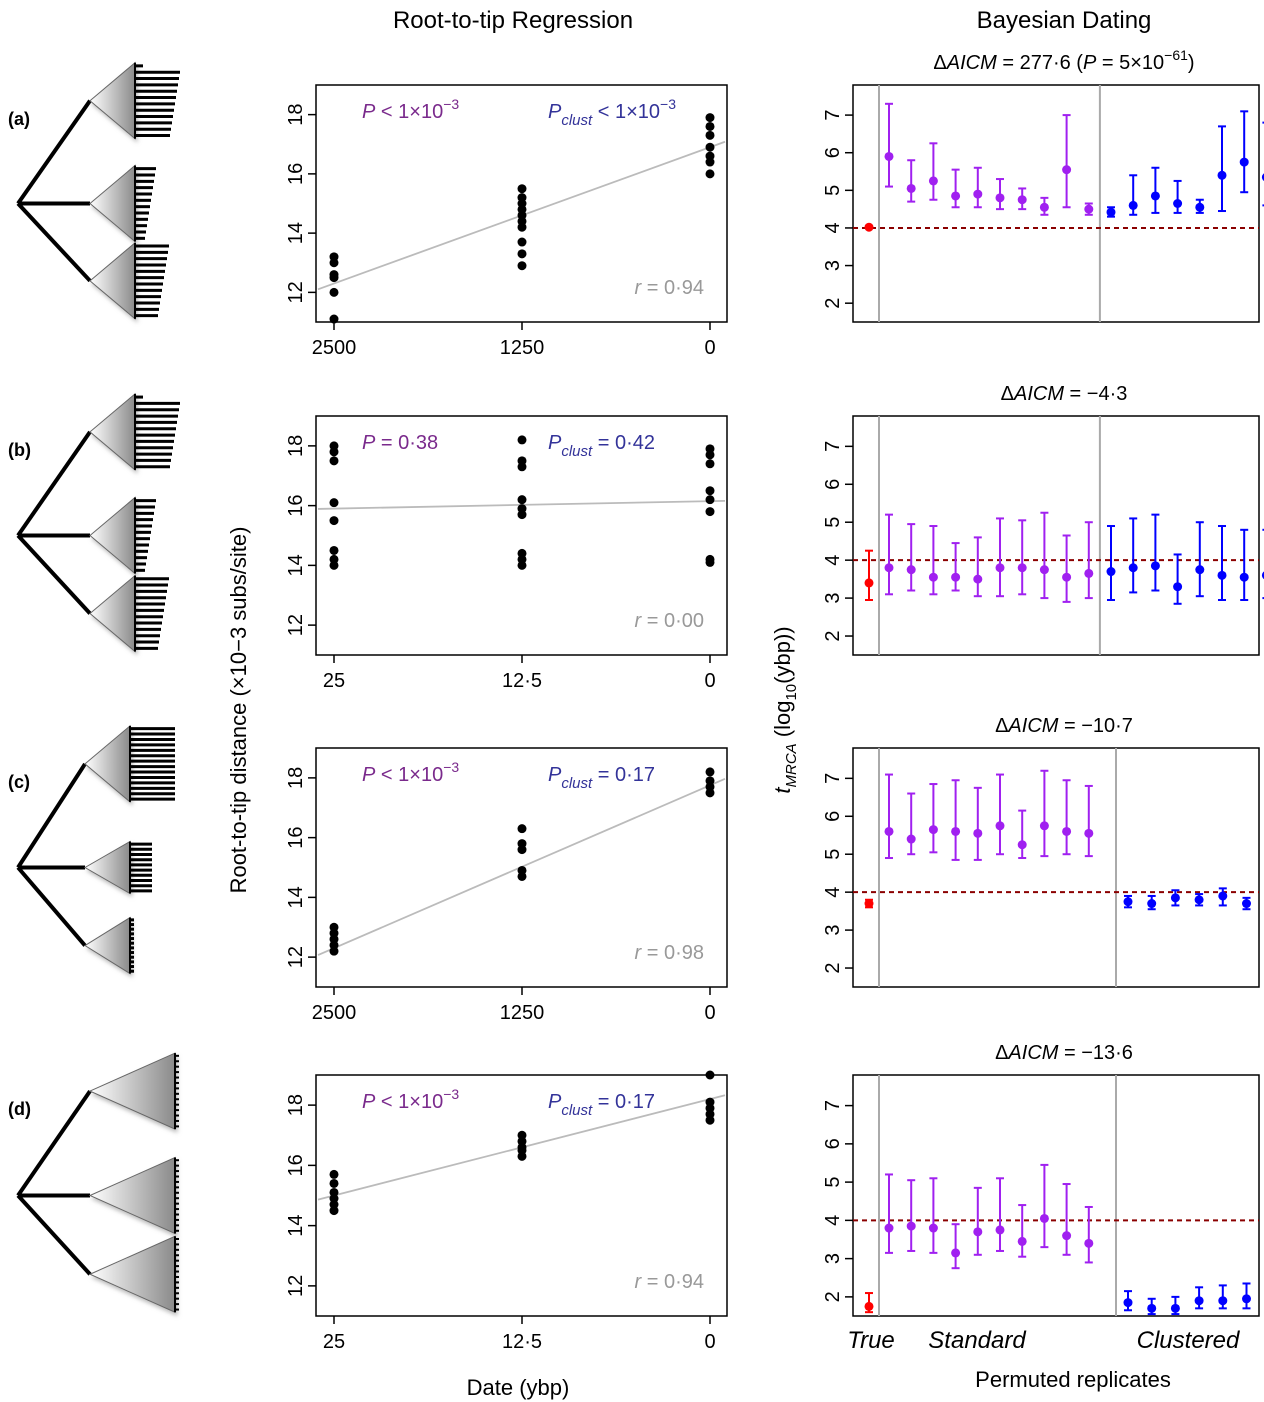 The height and width of the screenshot is (1402, 1264). I want to click on p-value-text: P < 1×10−3, so click(410, 109).